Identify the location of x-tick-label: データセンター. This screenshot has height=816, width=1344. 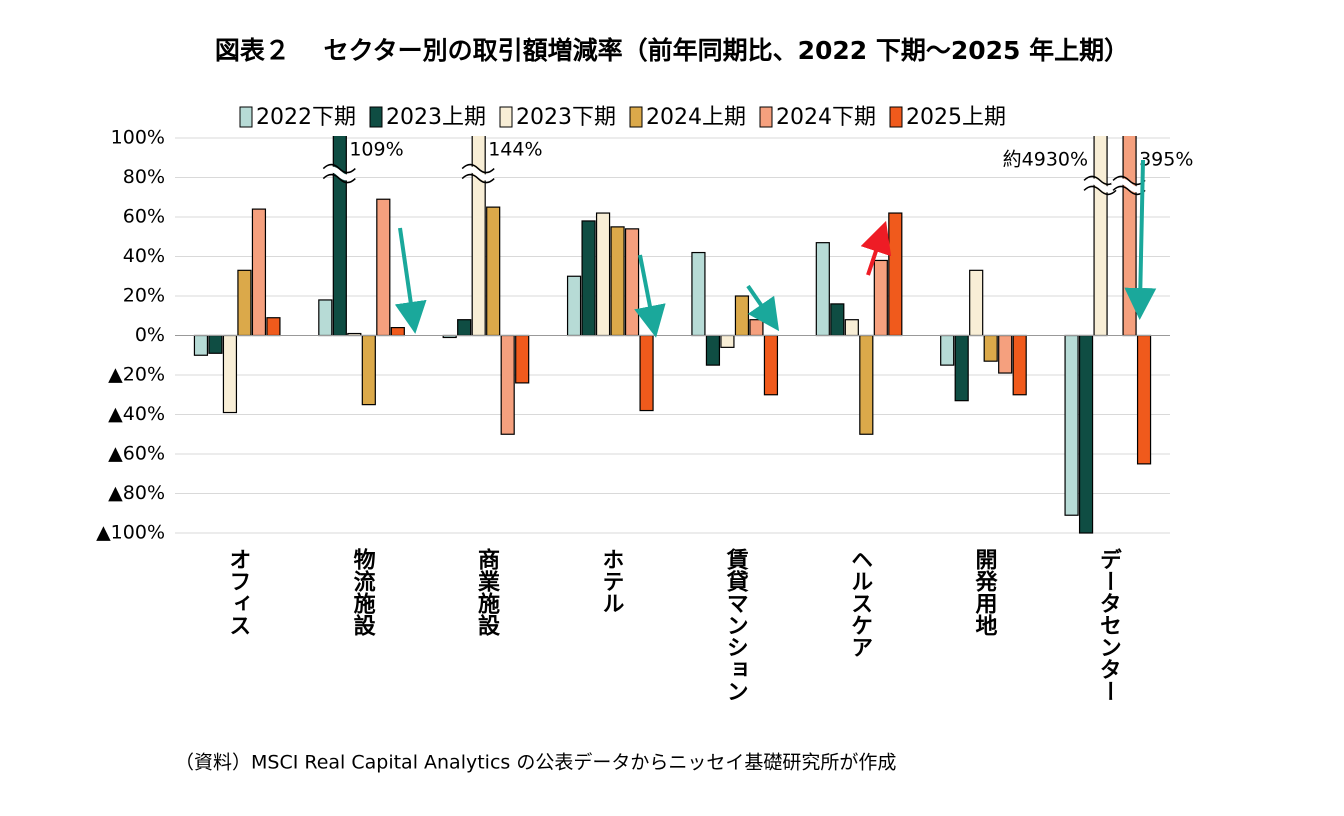
(1108, 624).